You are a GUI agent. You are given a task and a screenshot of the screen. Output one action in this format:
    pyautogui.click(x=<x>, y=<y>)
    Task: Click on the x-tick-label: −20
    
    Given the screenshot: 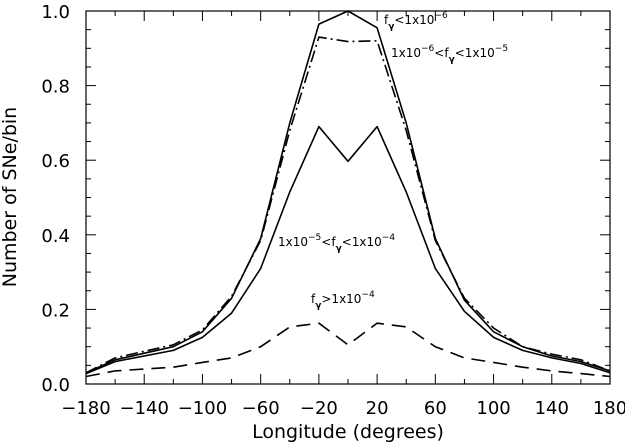 What is the action you would take?
    pyautogui.click(x=319, y=408)
    